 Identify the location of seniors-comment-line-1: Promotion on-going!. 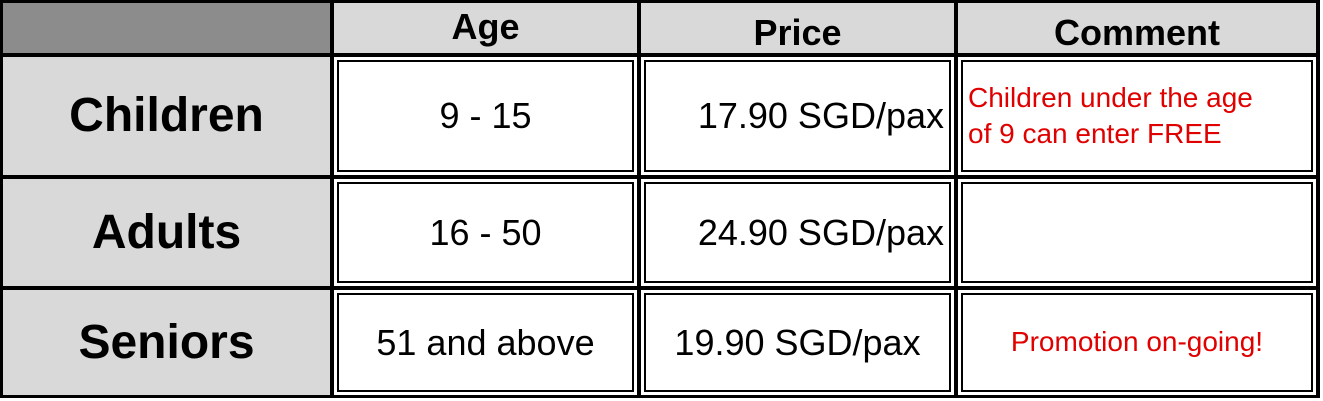
(1137, 342).